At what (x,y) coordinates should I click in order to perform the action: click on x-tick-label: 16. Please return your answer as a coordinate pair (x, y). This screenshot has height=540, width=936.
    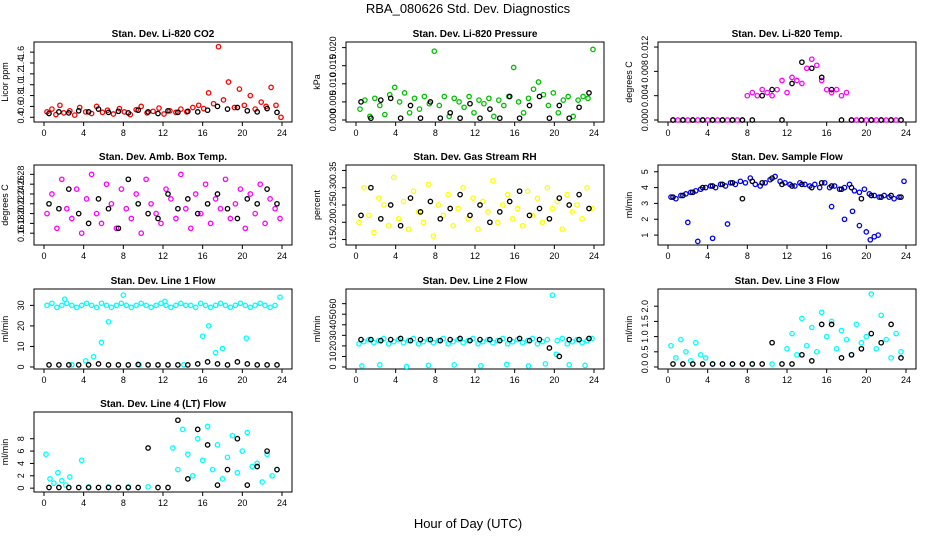
    Looking at the image, I should click on (515, 133).